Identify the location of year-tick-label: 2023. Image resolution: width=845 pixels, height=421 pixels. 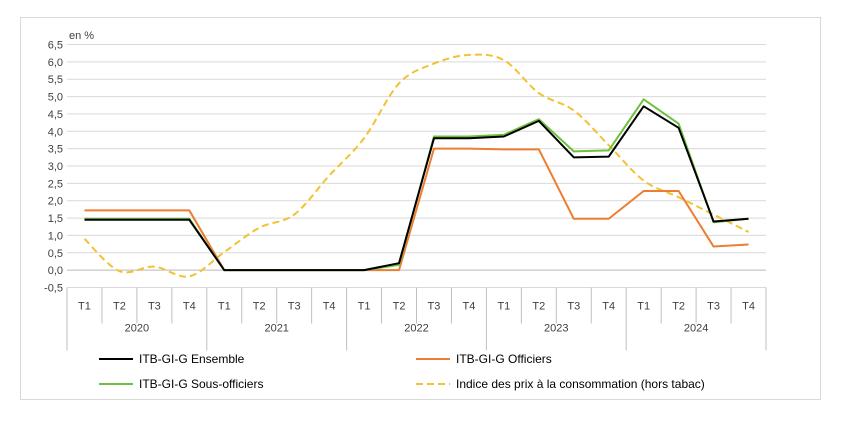
(556, 329).